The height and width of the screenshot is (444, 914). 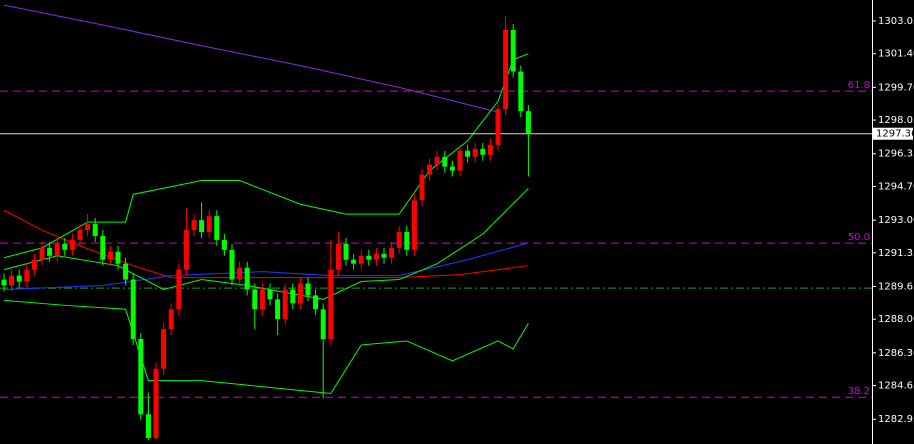 What do you see at coordinates (896, 154) in the screenshot?
I see `y-tick-label: 1296.35` at bounding box center [896, 154].